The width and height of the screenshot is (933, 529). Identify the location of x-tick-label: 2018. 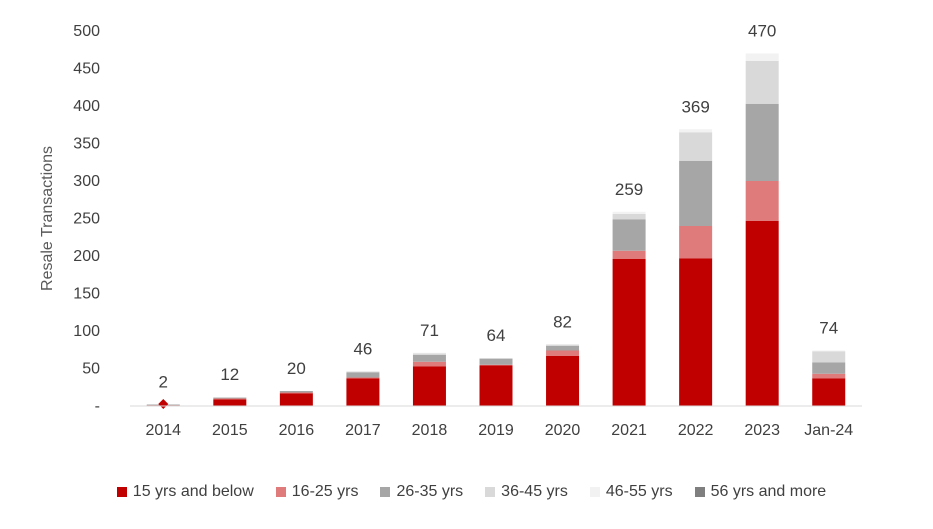
(430, 430).